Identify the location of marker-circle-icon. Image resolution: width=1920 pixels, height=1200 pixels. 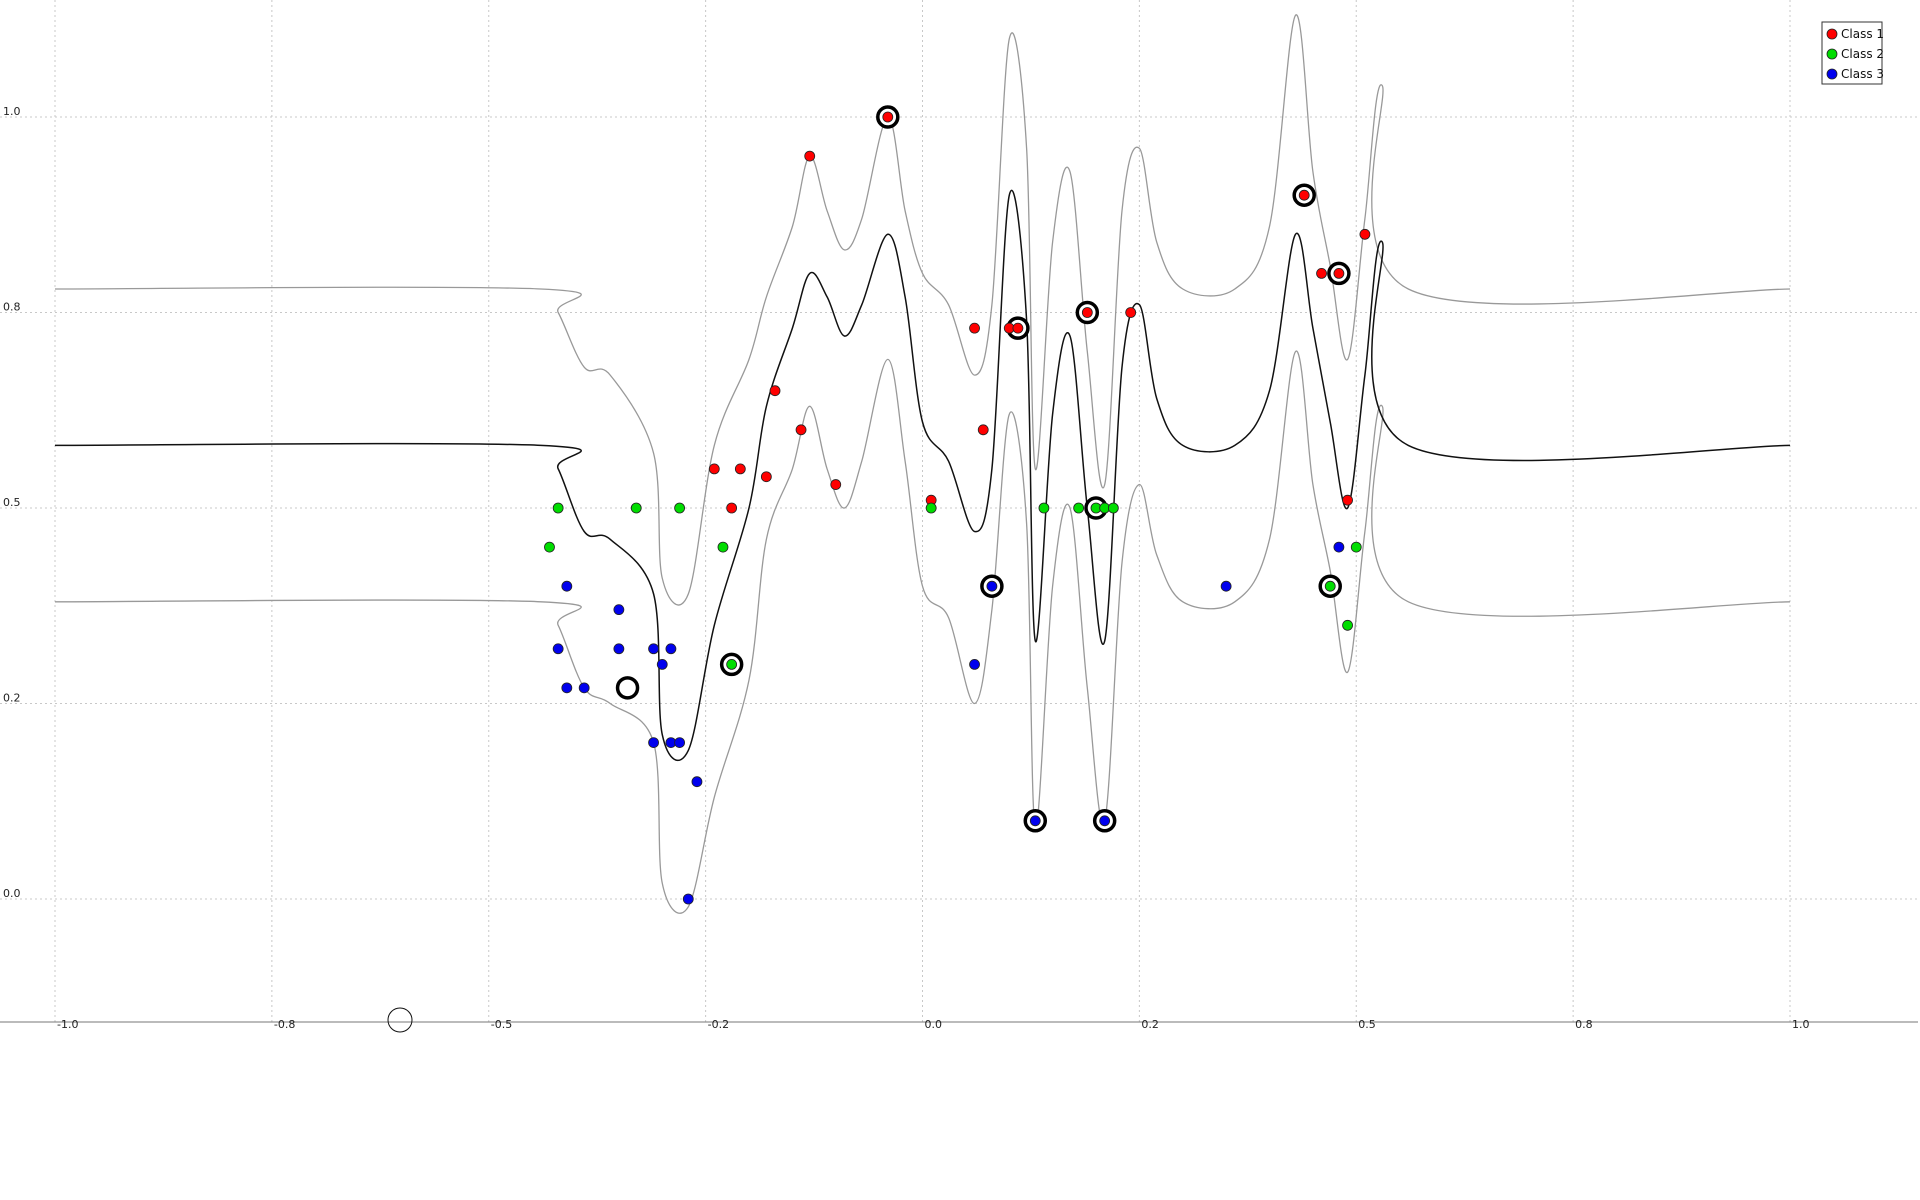
(400, 1020).